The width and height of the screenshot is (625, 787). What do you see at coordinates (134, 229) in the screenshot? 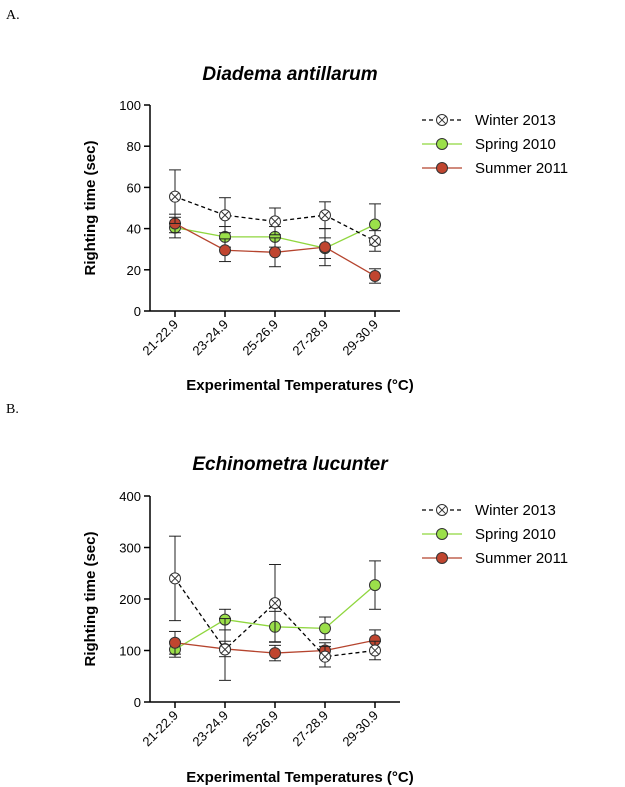
I see `y-tick-label: 40` at bounding box center [134, 229].